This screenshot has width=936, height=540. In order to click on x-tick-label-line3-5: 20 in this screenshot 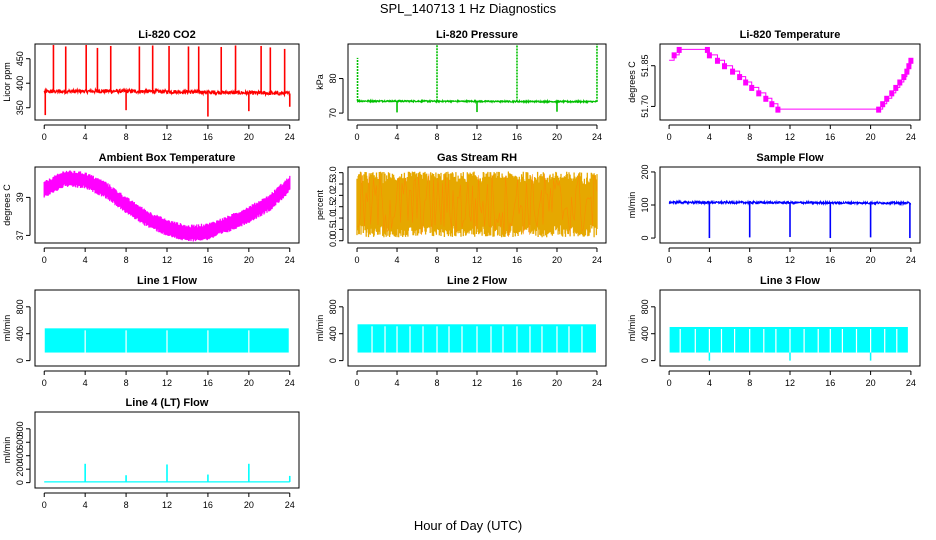, I will do `click(871, 383)`.